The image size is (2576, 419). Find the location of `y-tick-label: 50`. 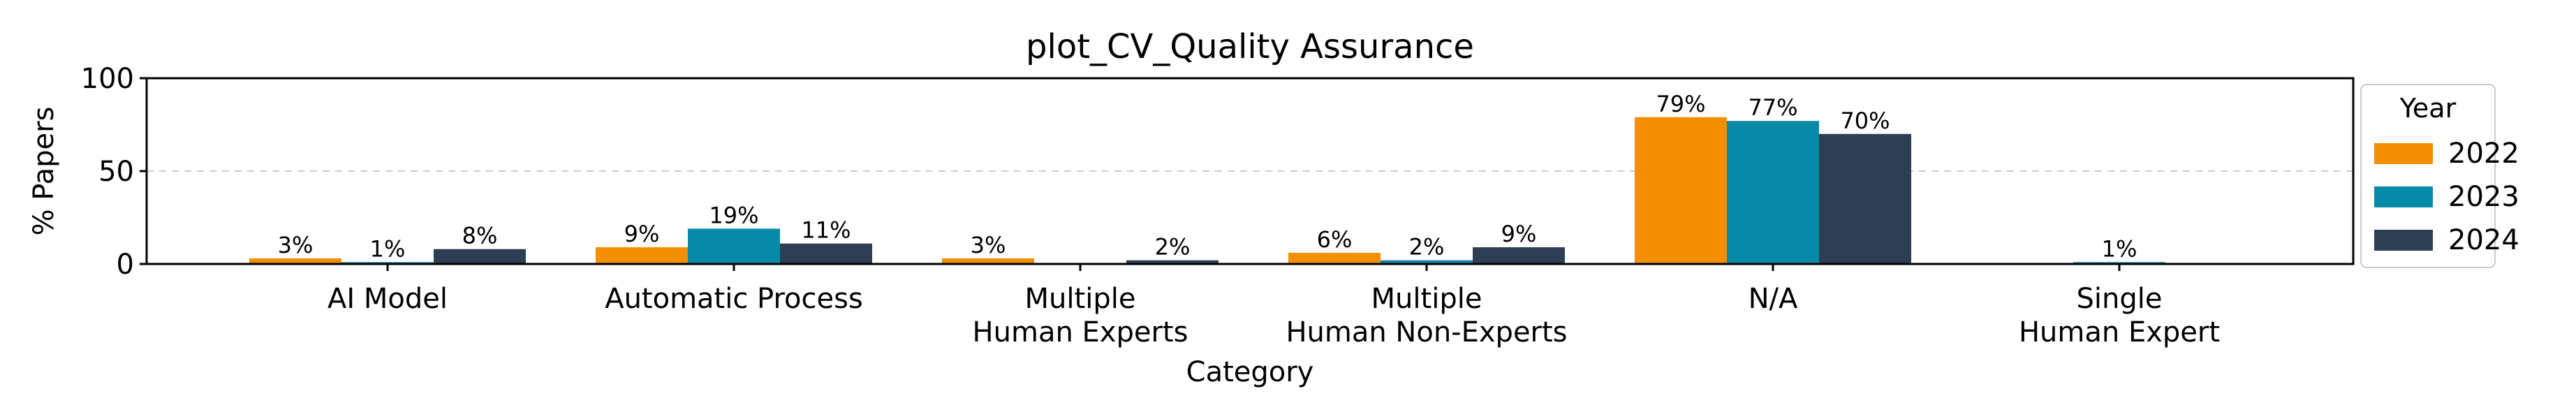

y-tick-label: 50 is located at coordinates (116, 172).